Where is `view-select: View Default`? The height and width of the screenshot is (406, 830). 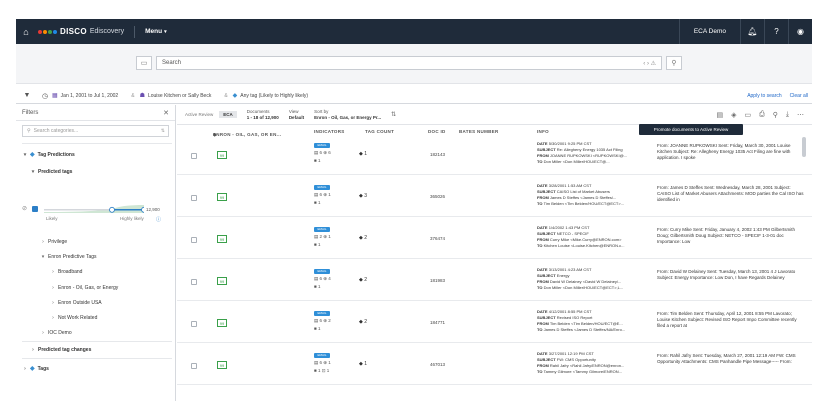
view-select: View Default is located at coordinates (296, 115).